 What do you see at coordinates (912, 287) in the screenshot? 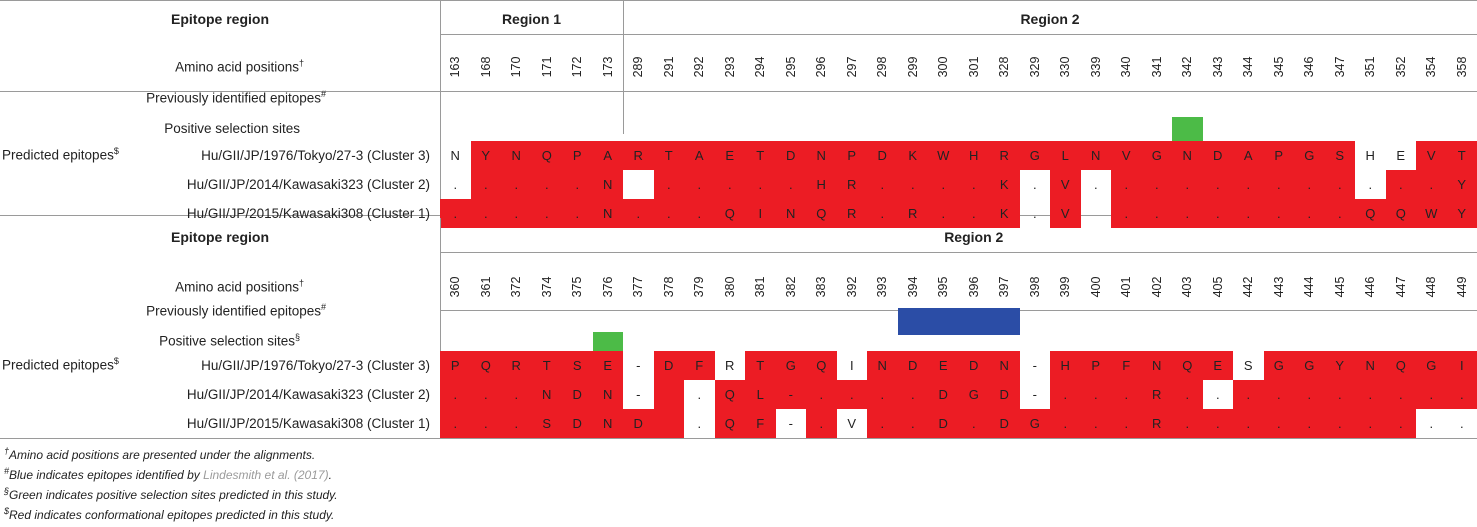
I see `position-number: 394` at bounding box center [912, 287].